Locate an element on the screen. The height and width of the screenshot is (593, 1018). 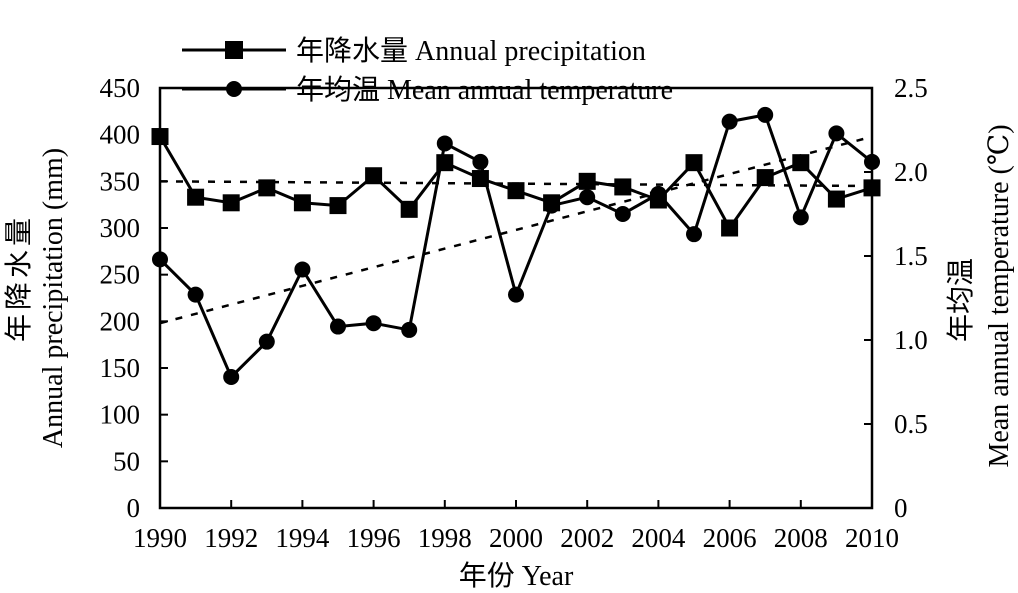
x-tick-label-4: 1998 is located at coordinates (445, 538).